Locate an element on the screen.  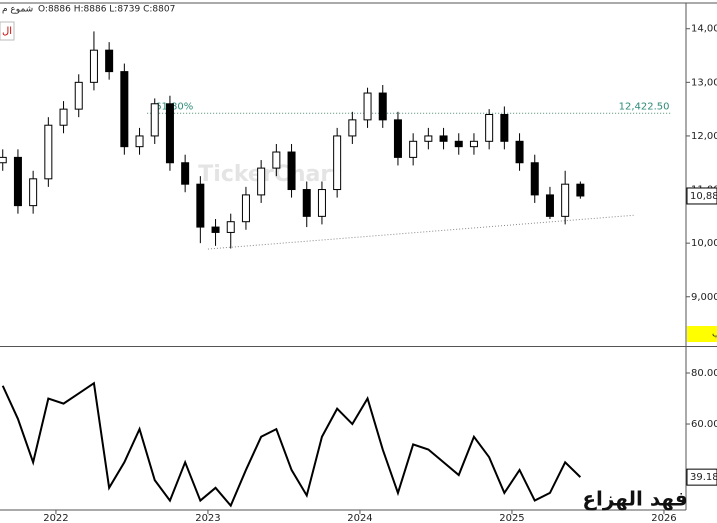
y-tick-label: 13,000 is located at coordinates (704, 82).